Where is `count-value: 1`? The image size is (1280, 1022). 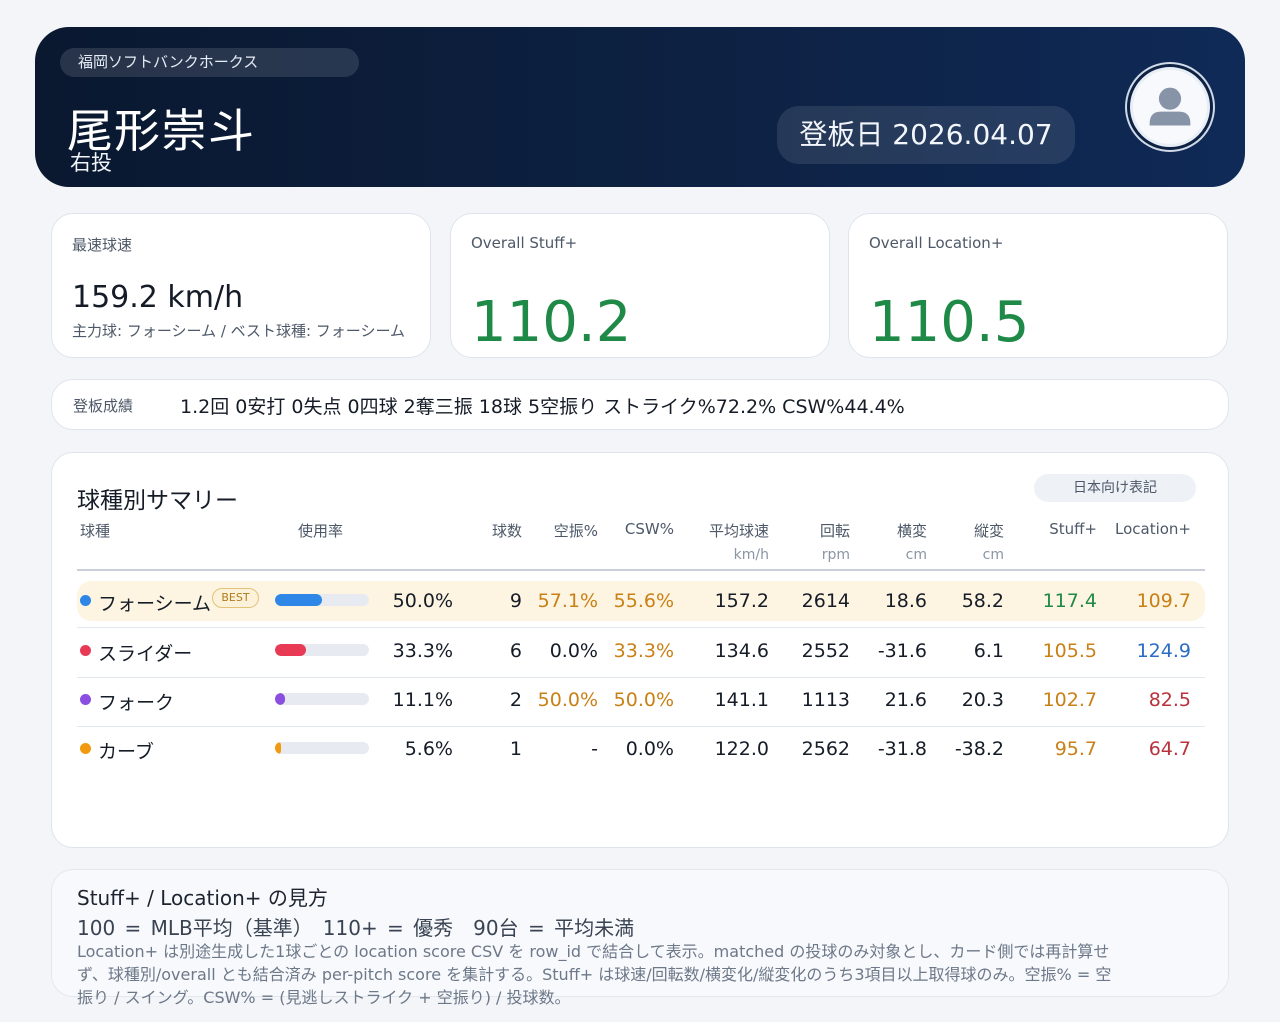 count-value: 1 is located at coordinates (515, 749).